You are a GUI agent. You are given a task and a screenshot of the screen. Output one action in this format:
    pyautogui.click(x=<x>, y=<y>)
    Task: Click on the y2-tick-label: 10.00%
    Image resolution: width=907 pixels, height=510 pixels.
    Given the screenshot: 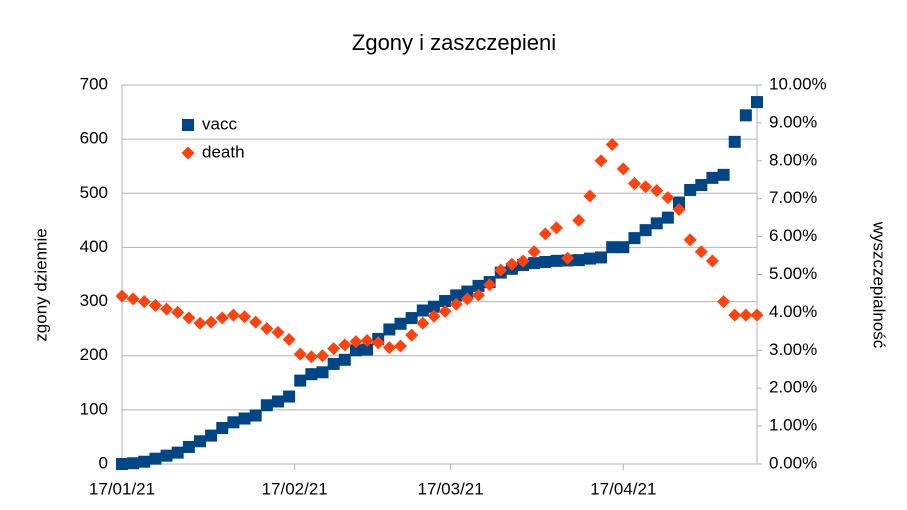 What is the action you would take?
    pyautogui.click(x=798, y=83)
    